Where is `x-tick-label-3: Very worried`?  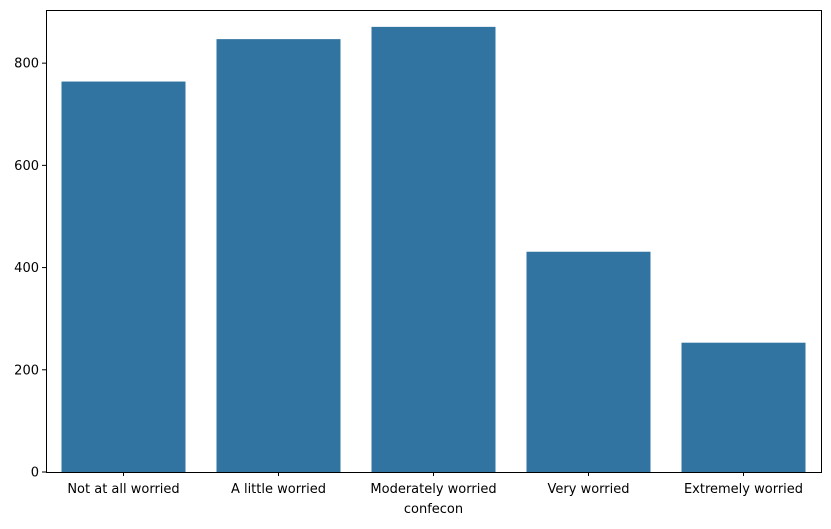 x-tick-label-3: Very worried is located at coordinates (589, 489).